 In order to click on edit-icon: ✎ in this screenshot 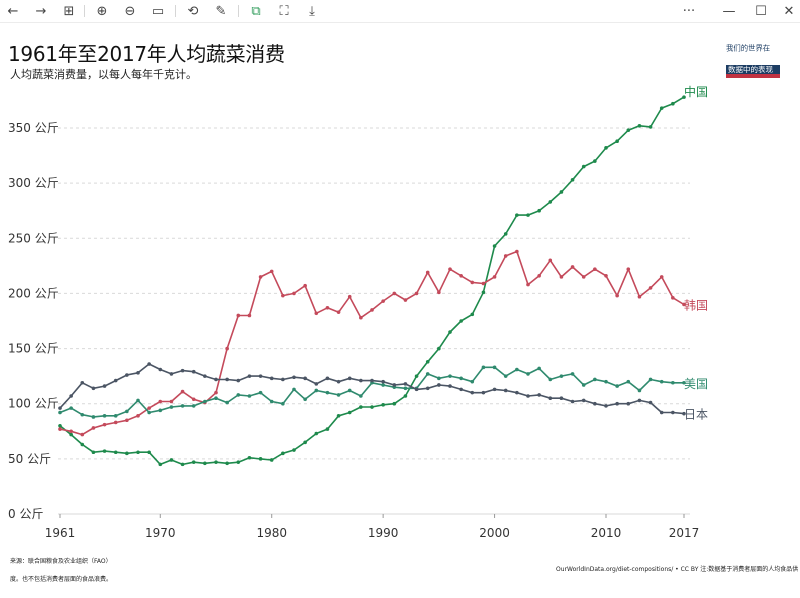, I will do `click(221, 11)`.